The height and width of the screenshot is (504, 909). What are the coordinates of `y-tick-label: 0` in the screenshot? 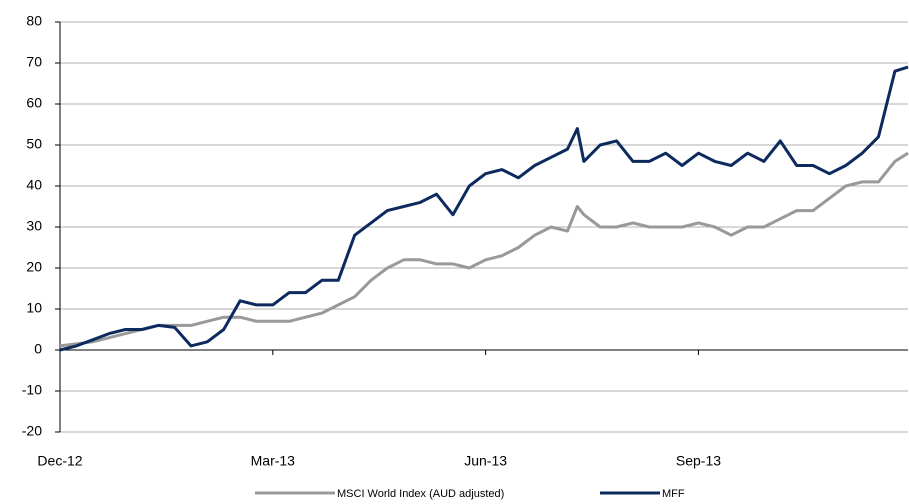 It's located at (38, 349).